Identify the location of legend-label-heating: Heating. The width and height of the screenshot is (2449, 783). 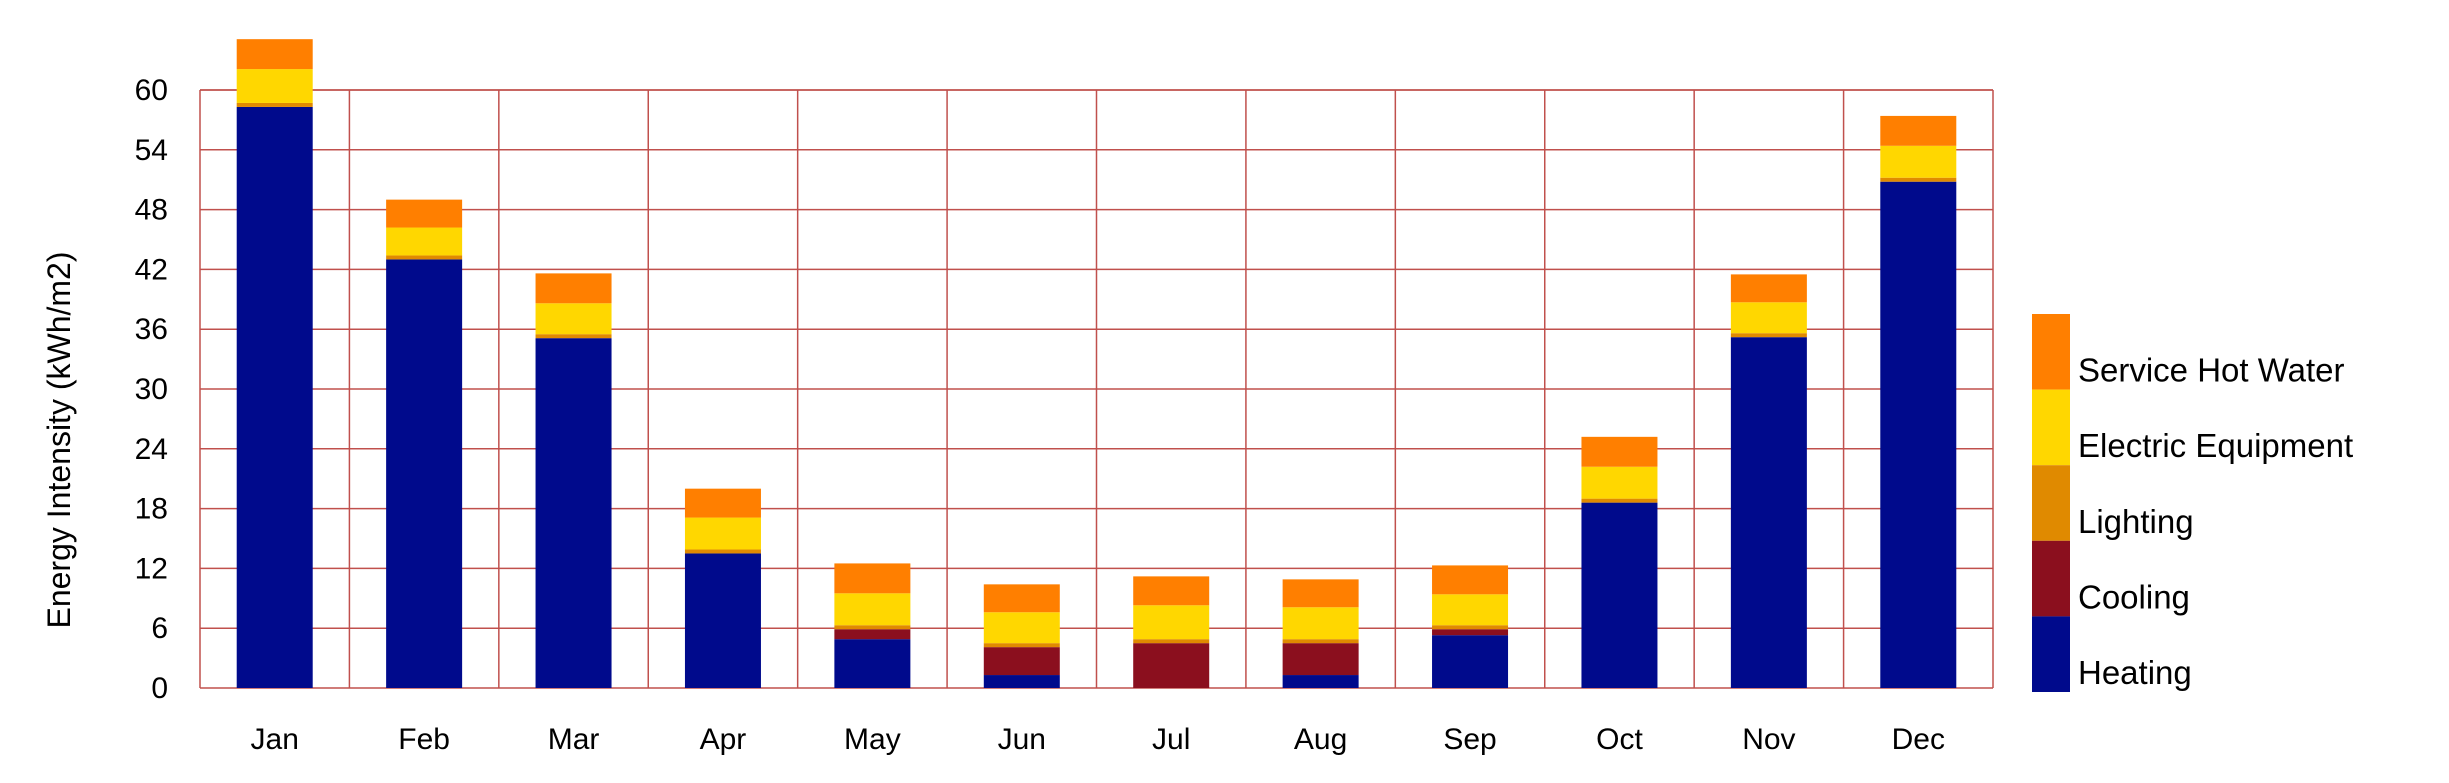
(2135, 672).